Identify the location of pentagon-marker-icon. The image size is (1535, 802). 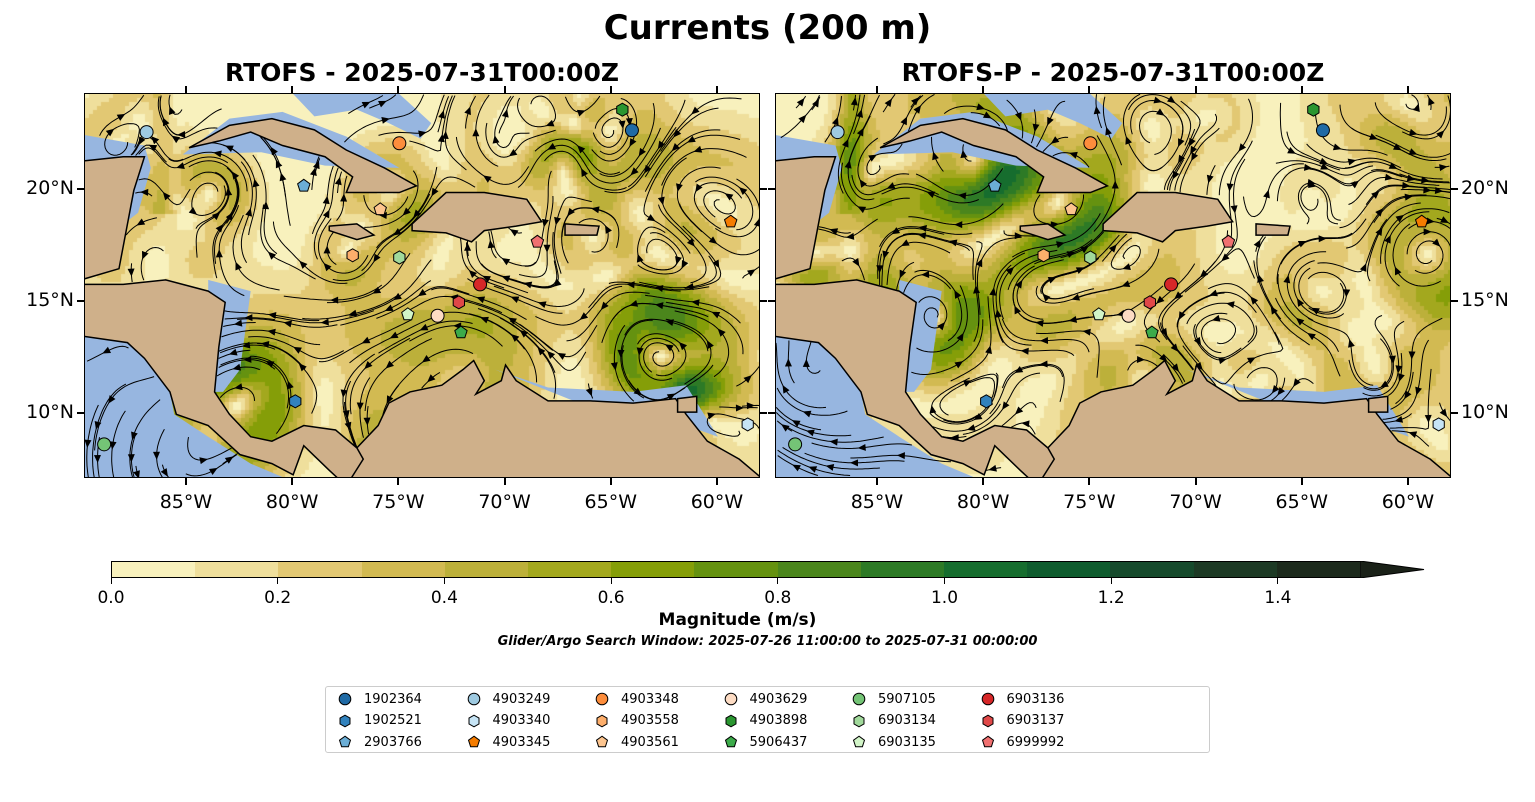
(473, 741).